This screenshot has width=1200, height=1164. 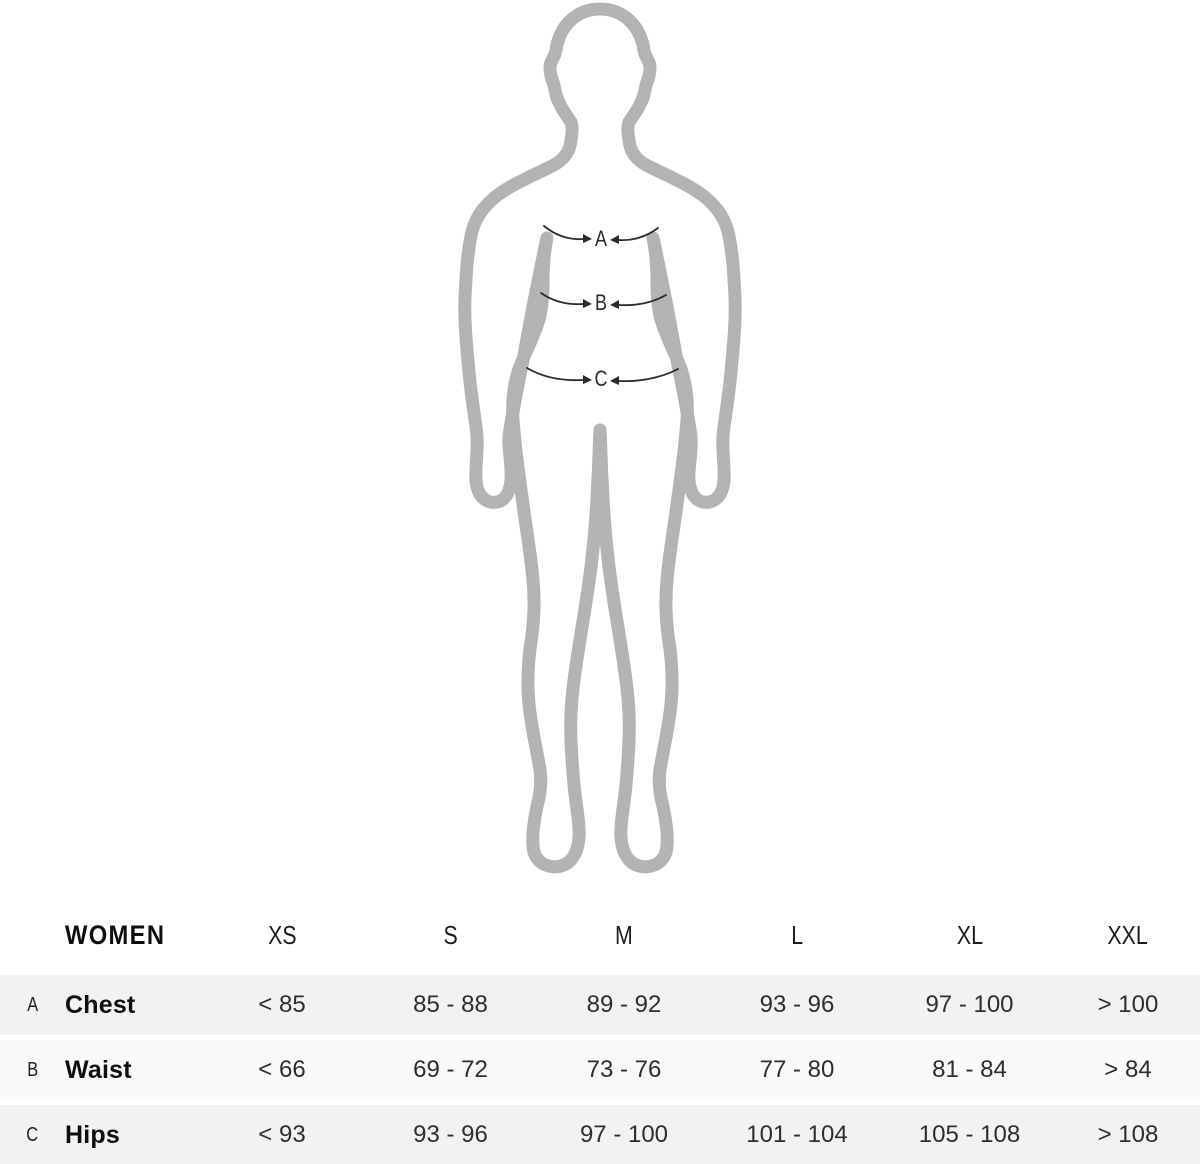 I want to click on row-marker-a: A, so click(x=32, y=1004).